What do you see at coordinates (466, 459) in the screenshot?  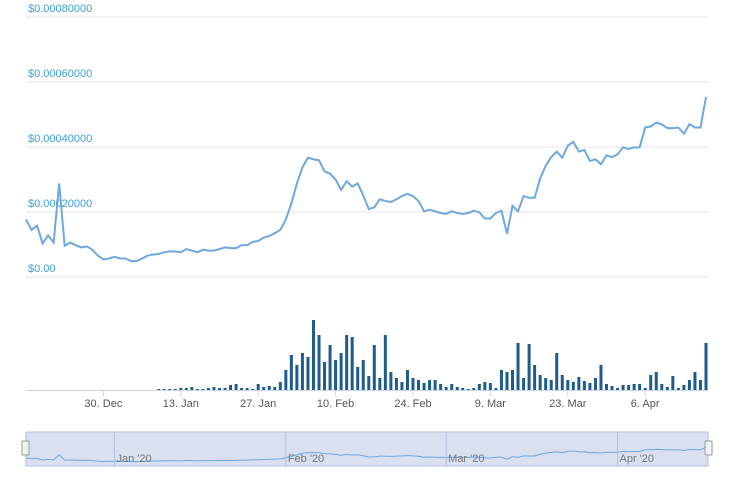 I see `navigator-tick-label: Mar '20` at bounding box center [466, 459].